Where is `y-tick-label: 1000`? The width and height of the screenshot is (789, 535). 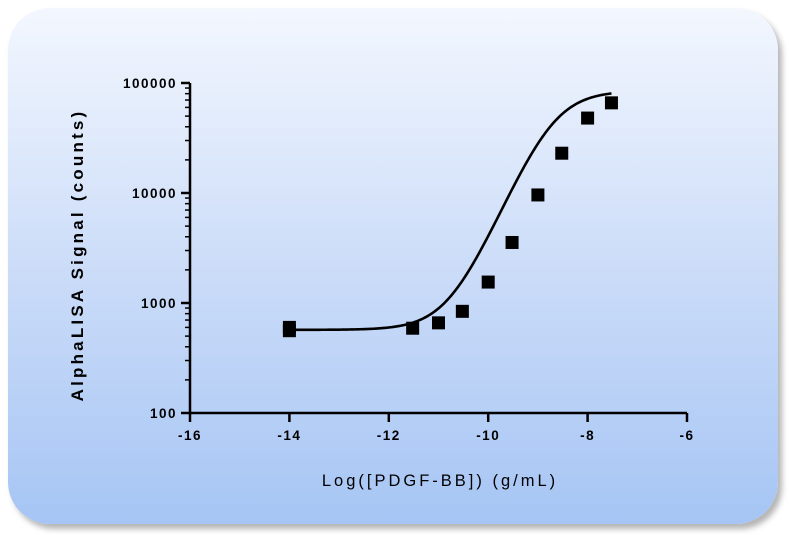 y-tick-label: 1000 is located at coordinates (159, 303).